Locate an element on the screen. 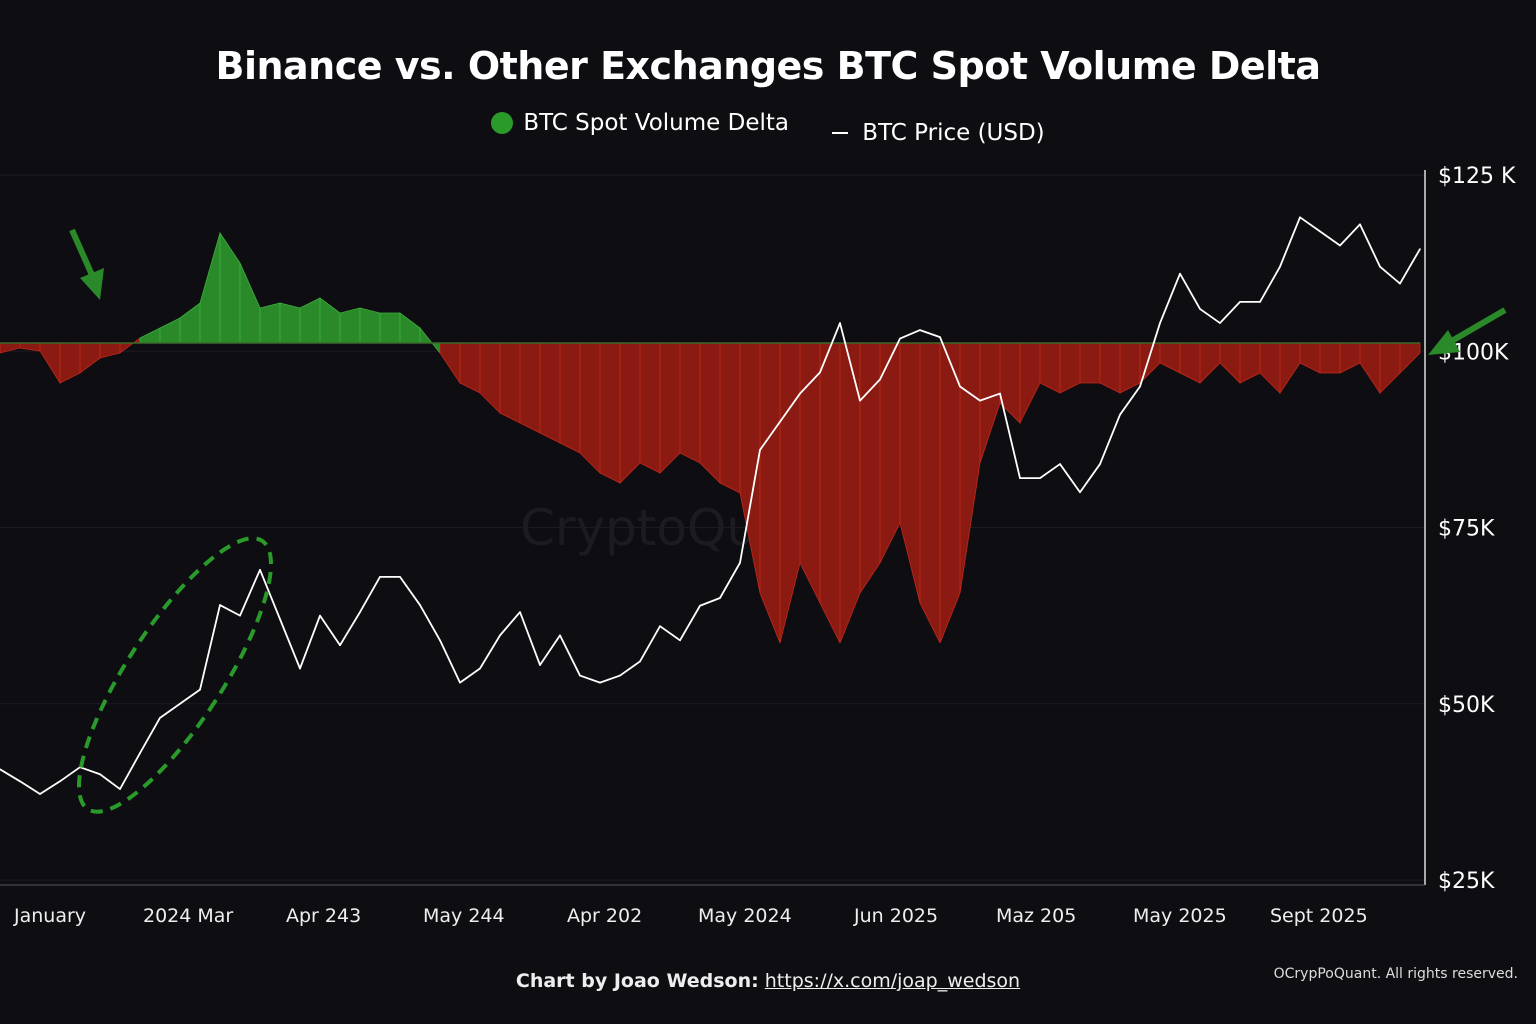  x-tick-label: Apr 243 is located at coordinates (323, 916).